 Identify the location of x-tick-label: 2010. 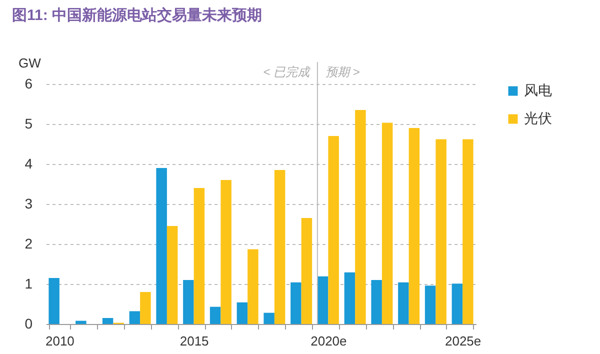
(59, 341).